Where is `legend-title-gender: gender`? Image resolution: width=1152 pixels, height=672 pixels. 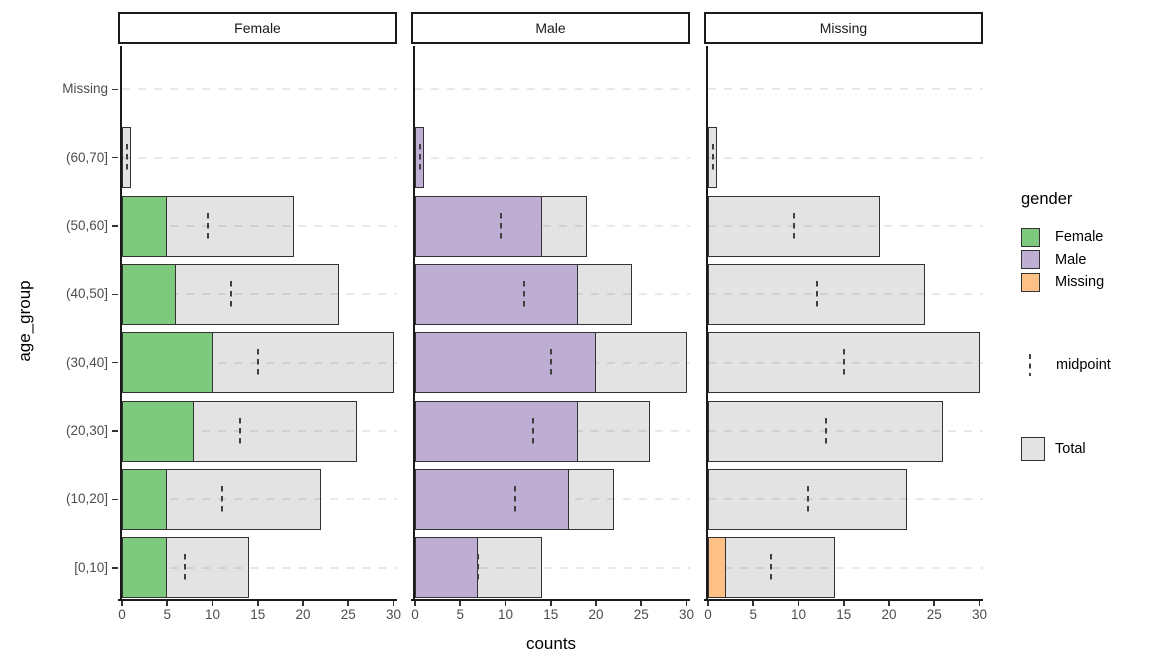
legend-title-gender: gender is located at coordinates (1047, 199).